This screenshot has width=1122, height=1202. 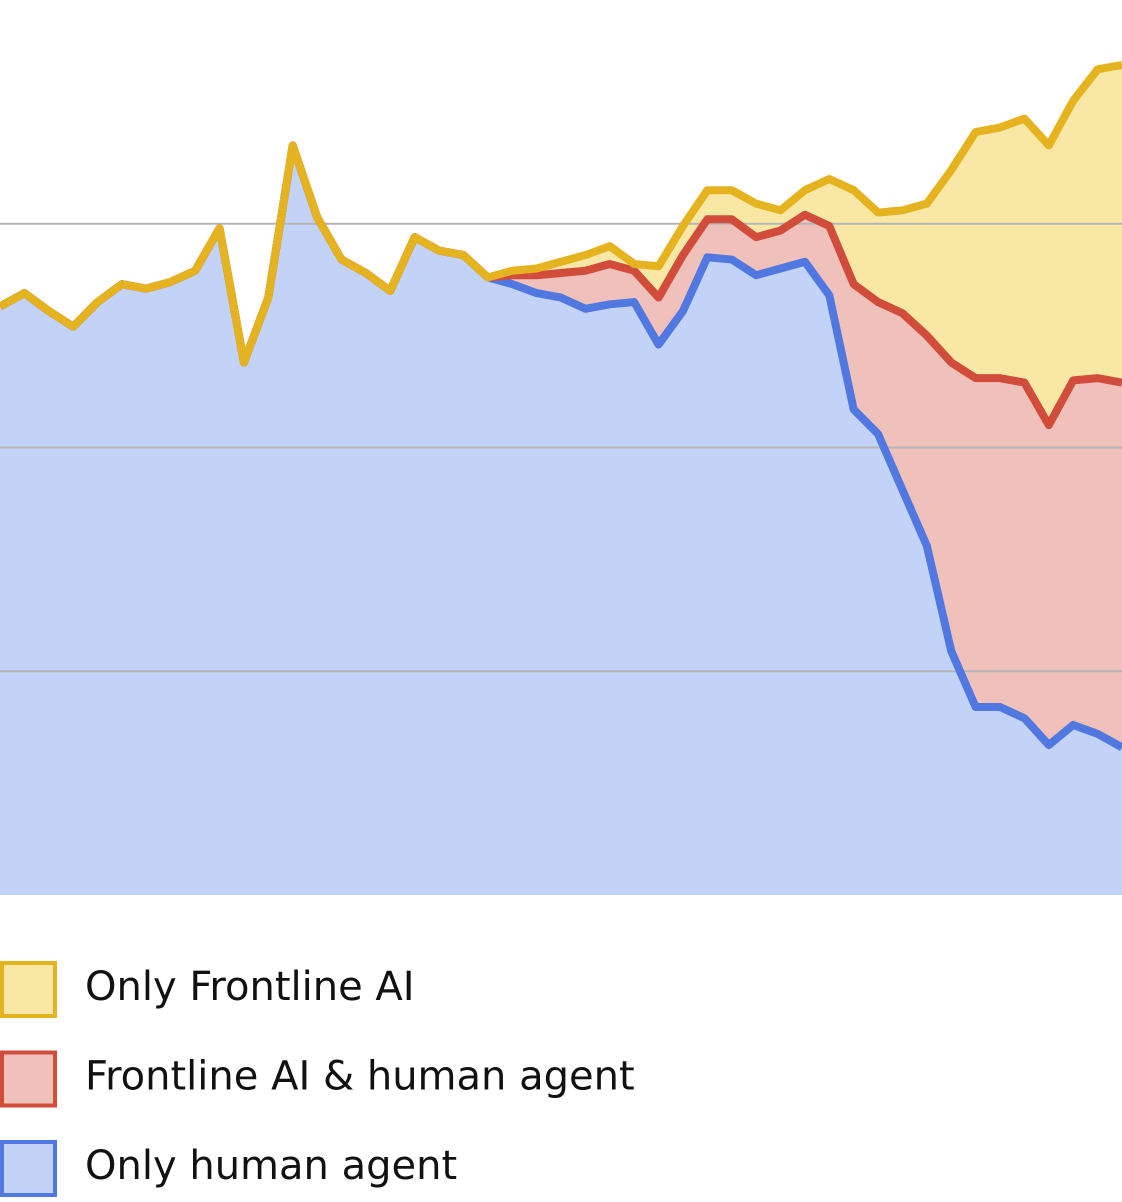 I want to click on legend-label: Frontline AI & human agent, so click(x=360, y=1077).